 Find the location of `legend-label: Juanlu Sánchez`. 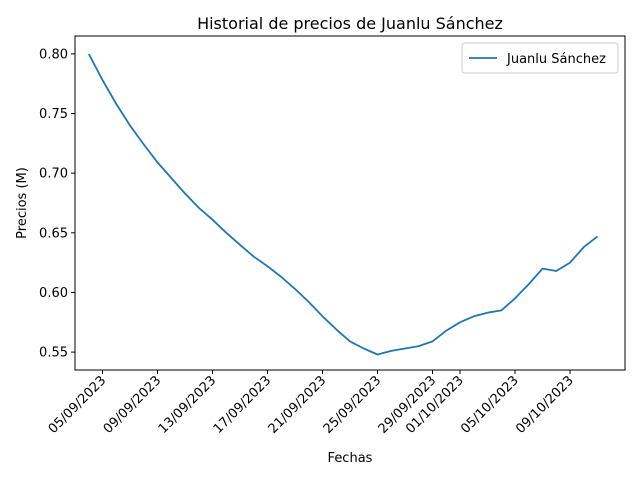

legend-label: Juanlu Sánchez is located at coordinates (556, 59).